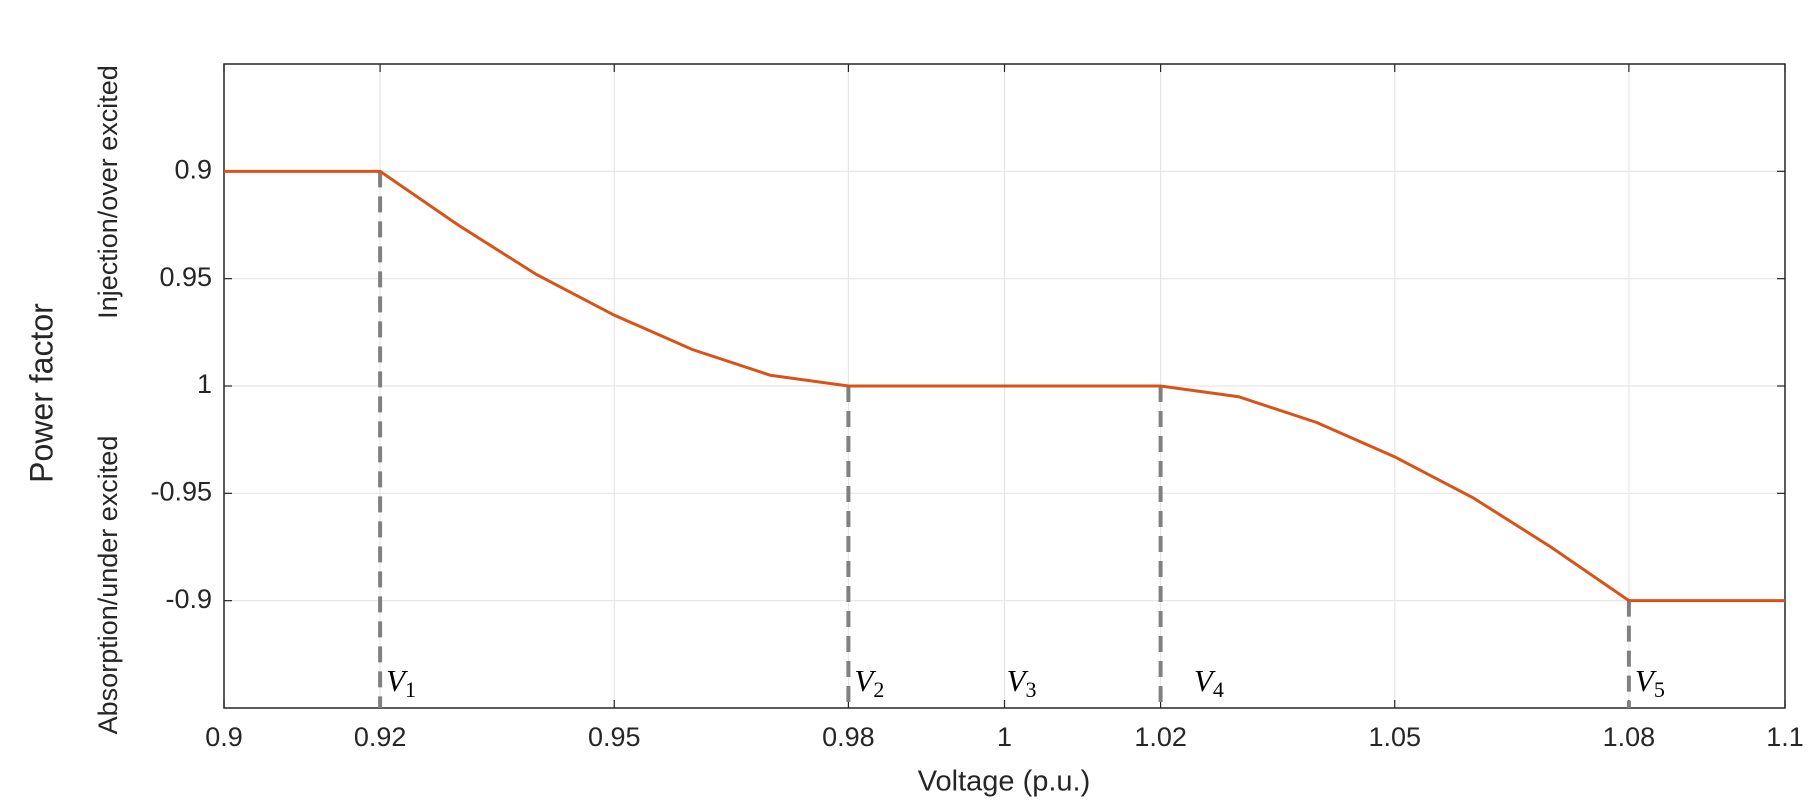 This screenshot has width=1811, height=804. I want to click on annotation: V3, so click(1022, 682).